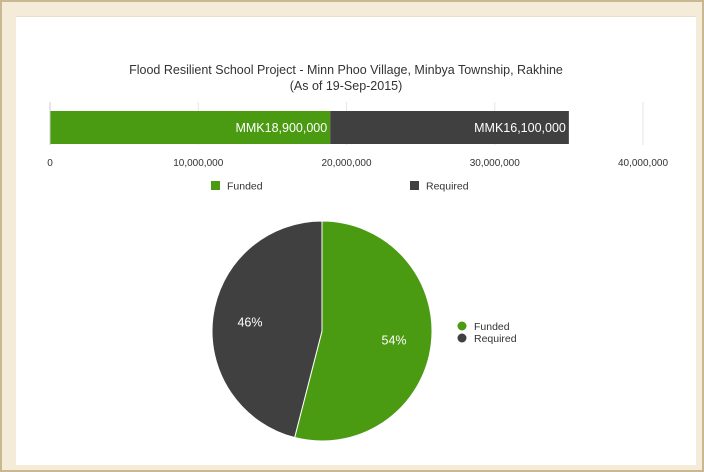 This screenshot has width=704, height=472. I want to click on pie-slice-required, so click(267, 329).